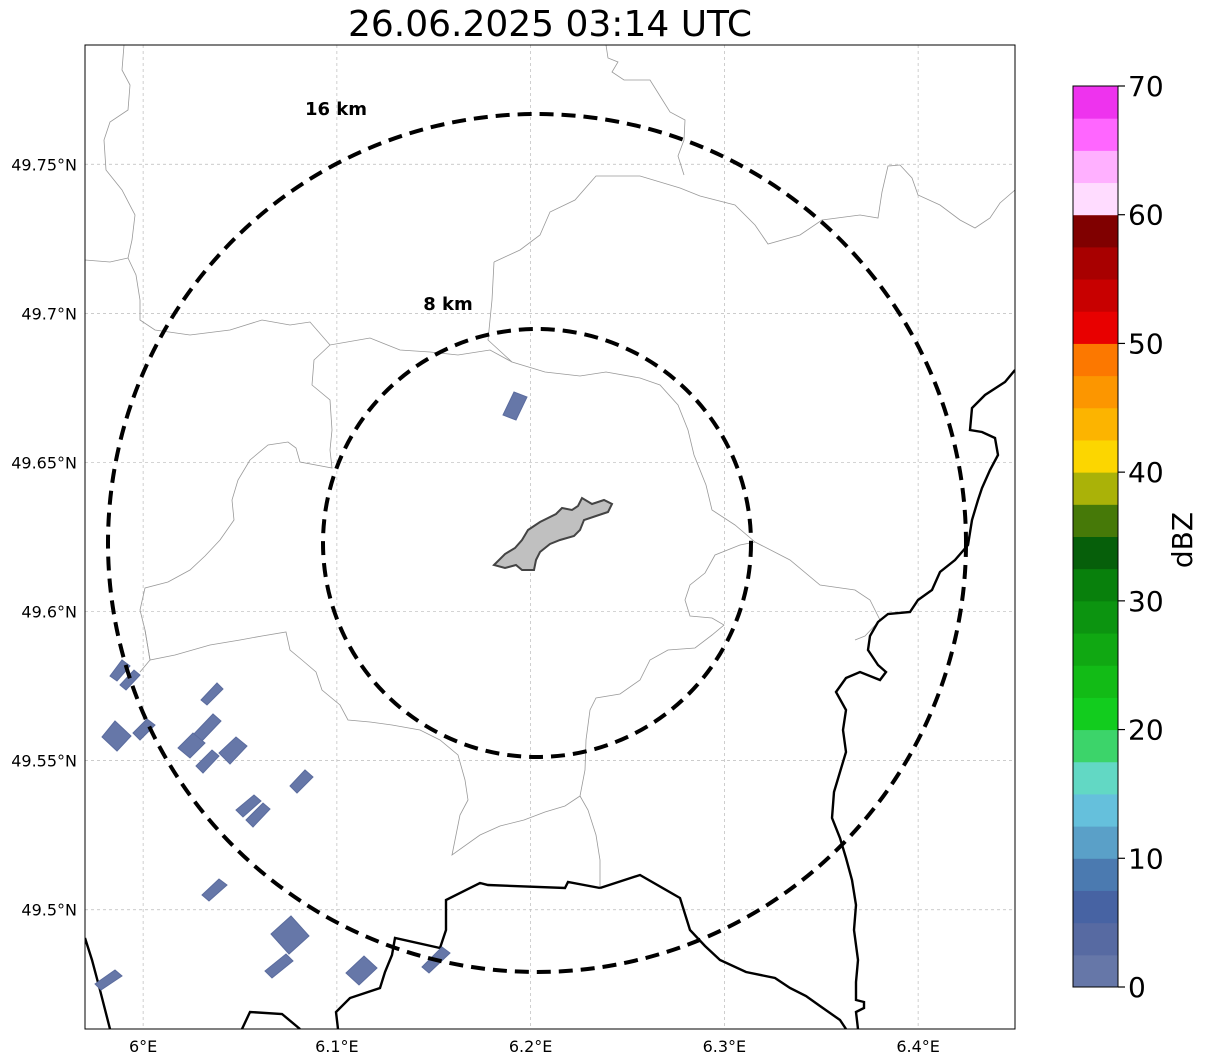 This screenshot has width=1207, height=1064. What do you see at coordinates (44, 537) in the screenshot?
I see `latitude-ticks: 49.75°N 49.7°N 49.65°N 49.6°N 49.55°N 49.5°N` at bounding box center [44, 537].